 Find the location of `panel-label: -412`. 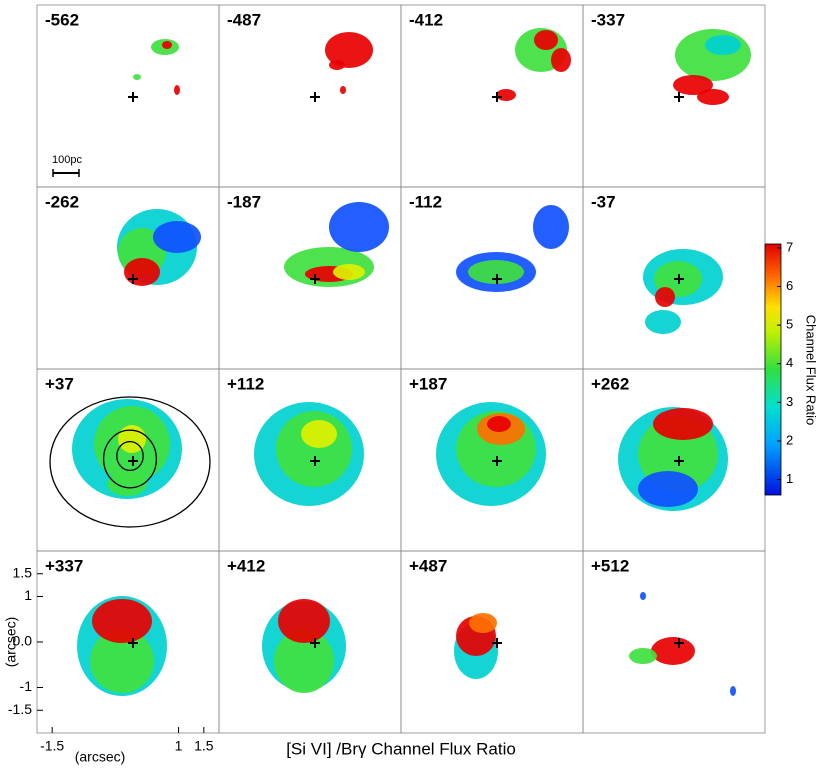

panel-label: -412 is located at coordinates (426, 19).